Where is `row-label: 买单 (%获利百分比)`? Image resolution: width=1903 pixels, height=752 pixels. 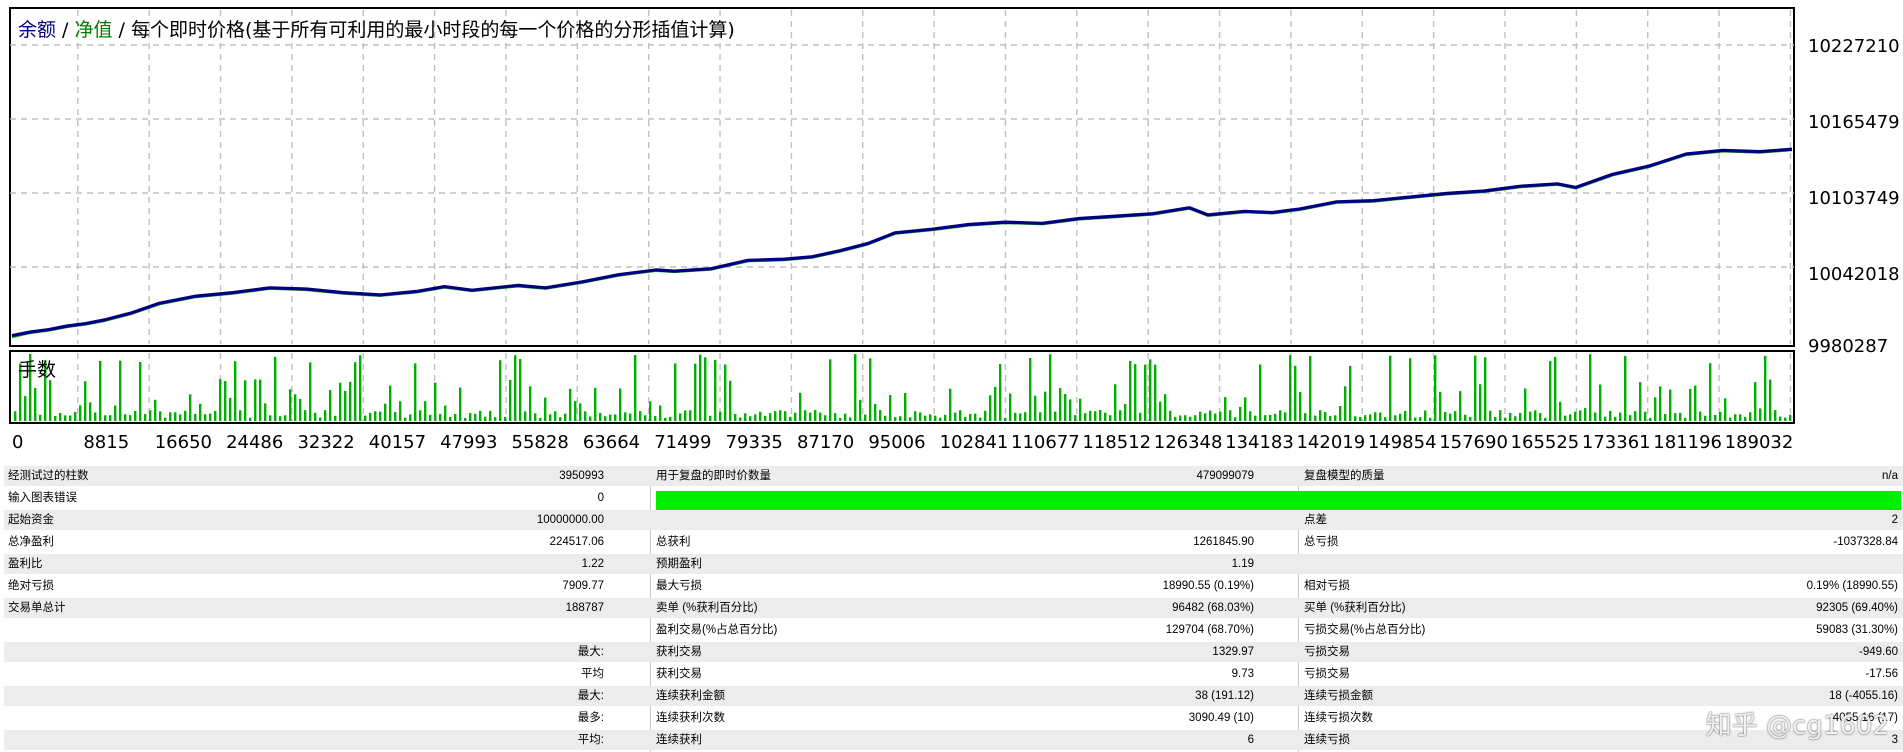
row-label: 买单 (%获利百分比) is located at coordinates (1355, 608).